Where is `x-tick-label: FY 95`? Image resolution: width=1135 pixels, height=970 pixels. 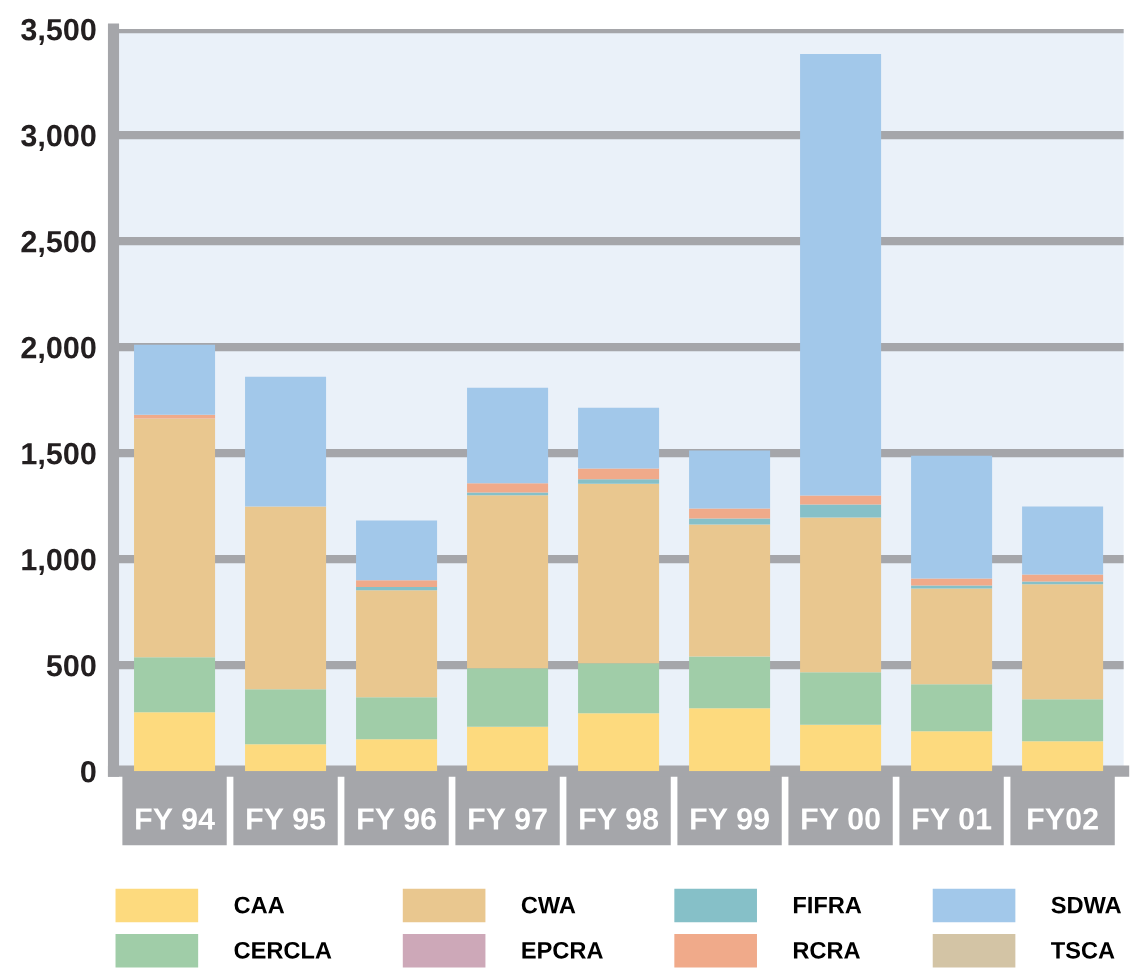
x-tick-label: FY 95 is located at coordinates (286, 819).